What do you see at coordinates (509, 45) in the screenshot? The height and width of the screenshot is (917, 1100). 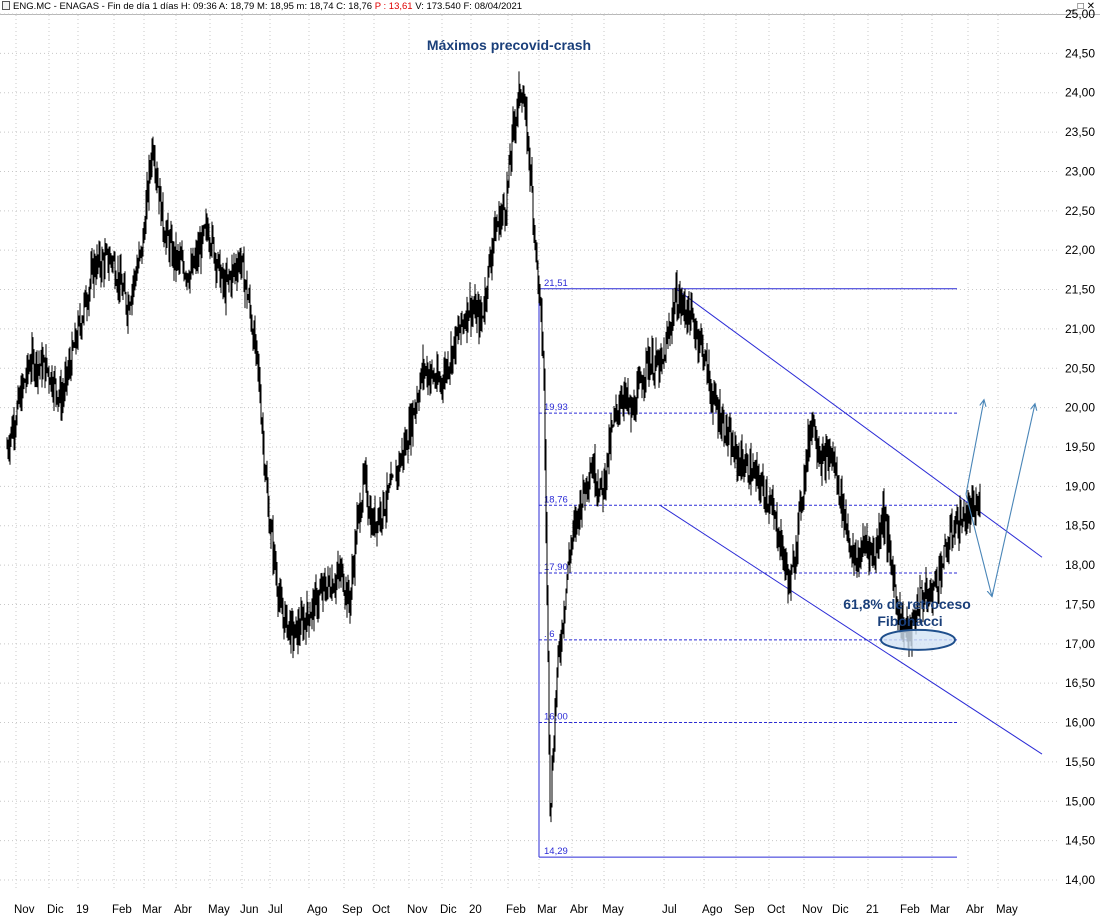 I see `annotation-precovid-max: Máximos precovid-crash` at bounding box center [509, 45].